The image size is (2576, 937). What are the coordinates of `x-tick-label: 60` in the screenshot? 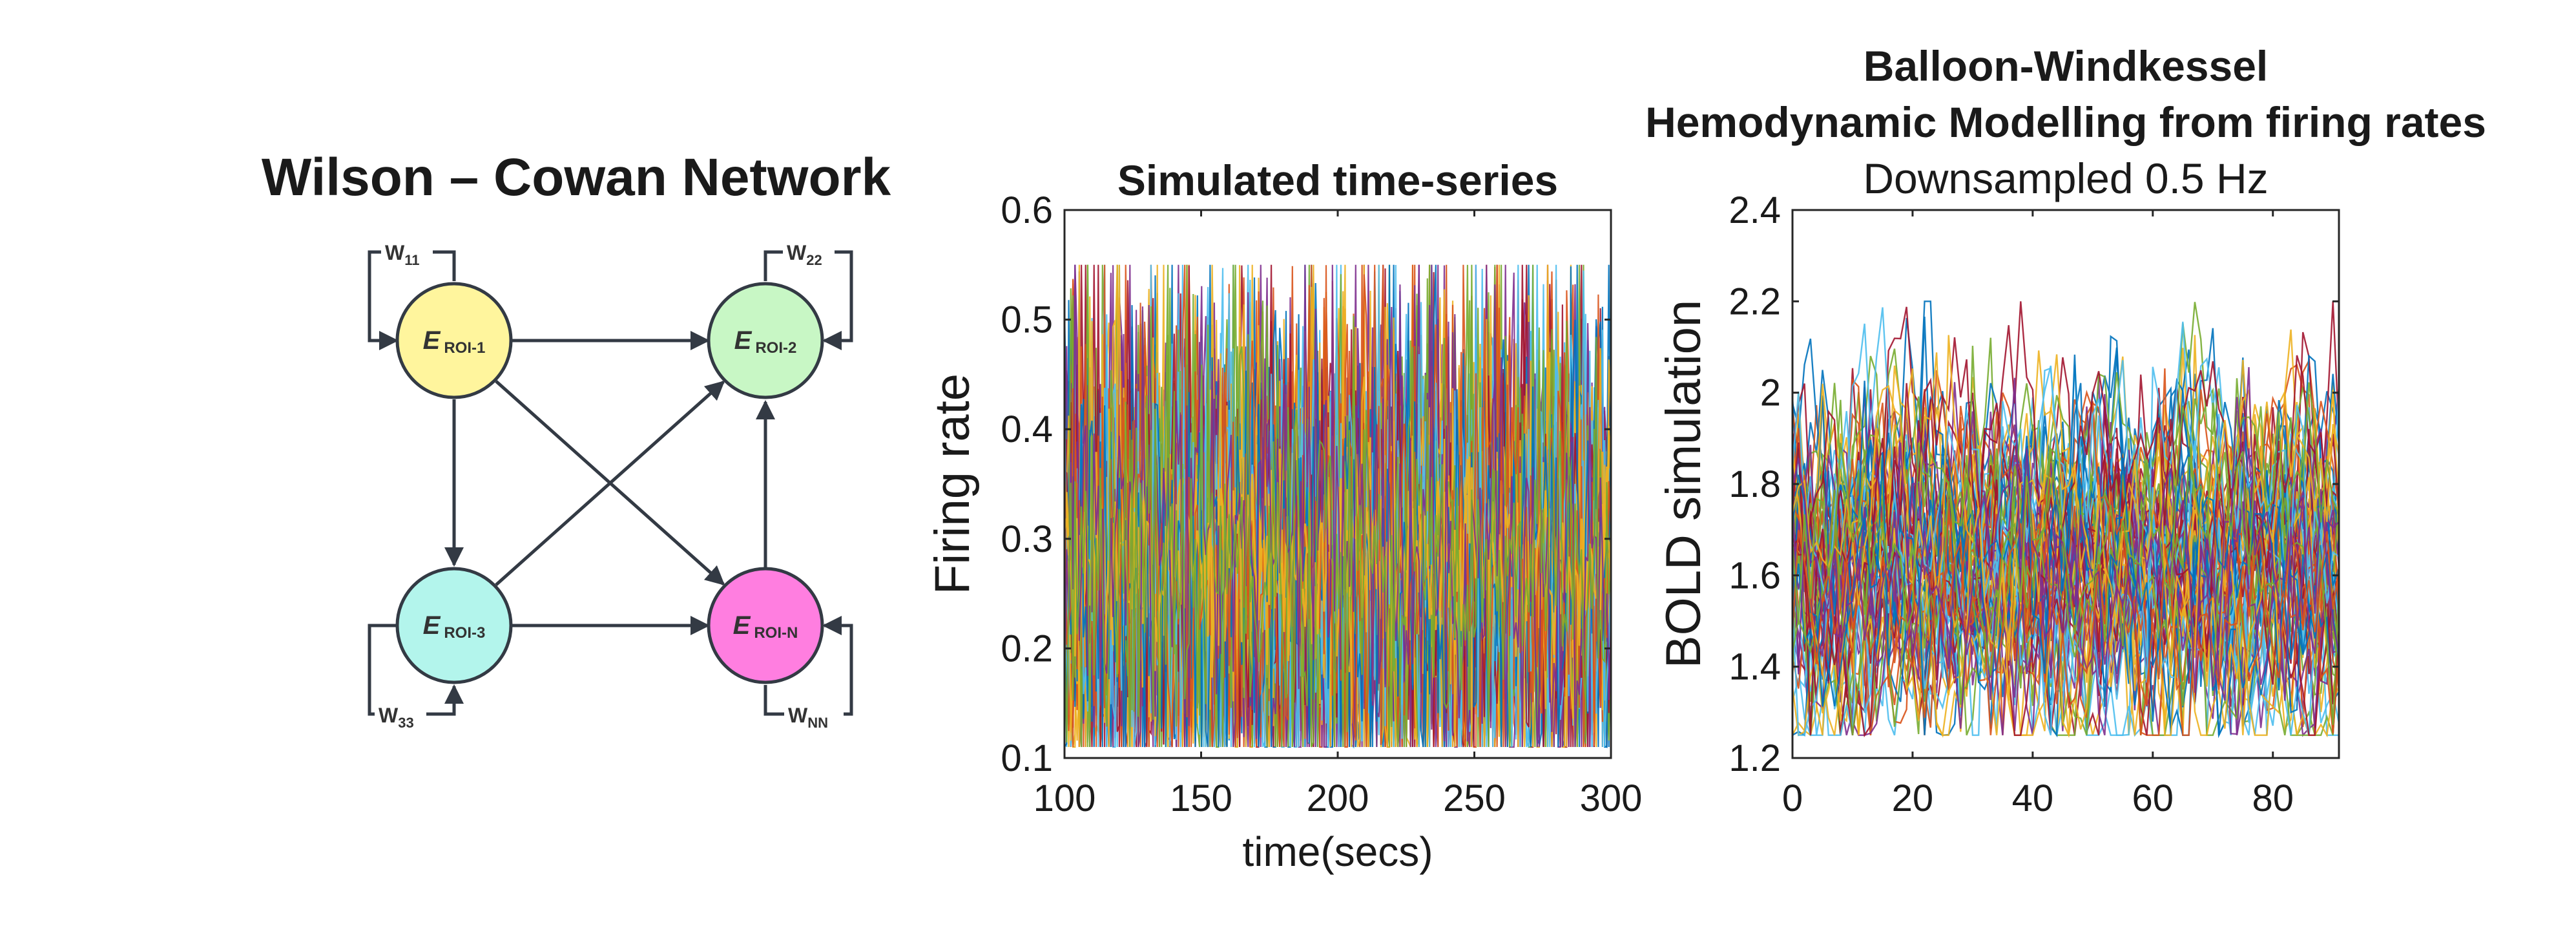 It's located at (2153, 798).